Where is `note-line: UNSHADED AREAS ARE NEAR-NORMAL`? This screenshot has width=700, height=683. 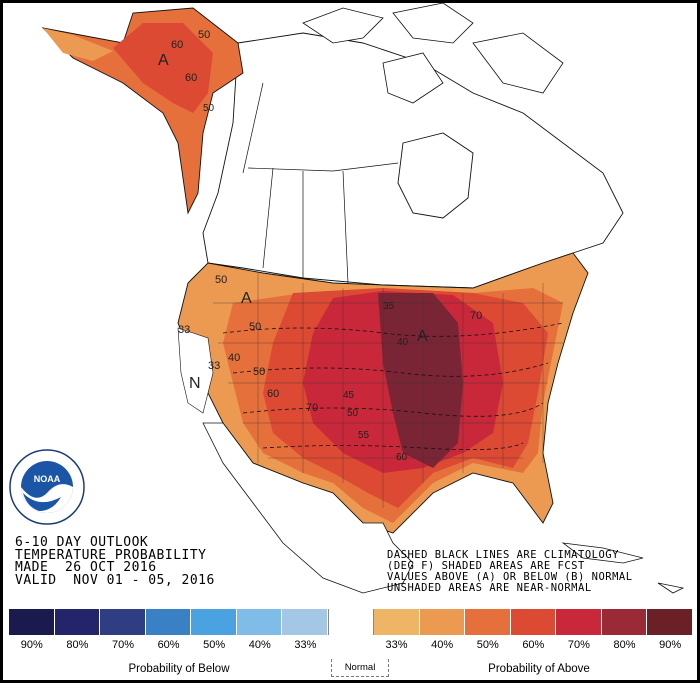
note-line: UNSHADED AREAS ARE NEAR-NORMAL is located at coordinates (489, 588).